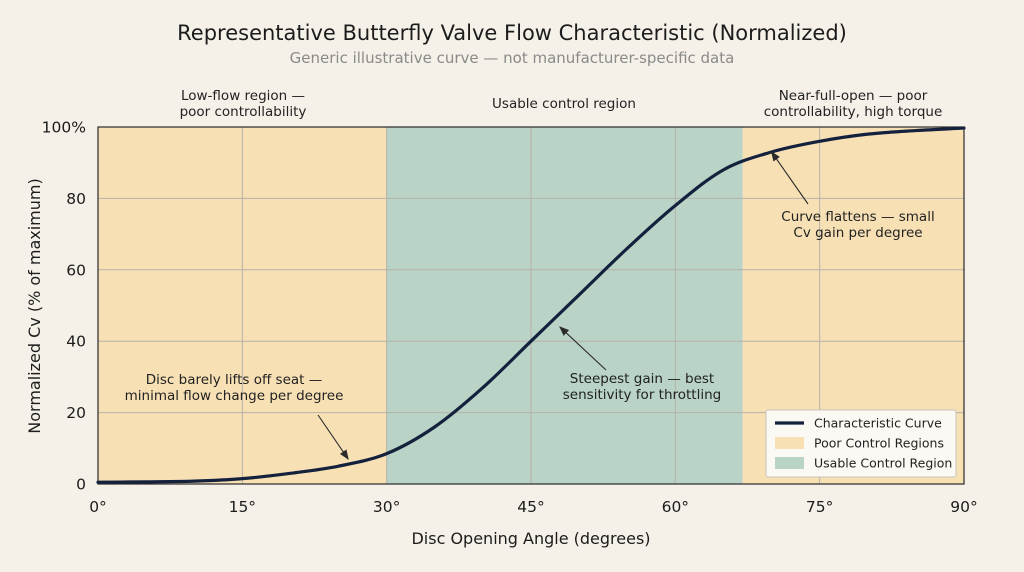 This screenshot has width=1024, height=572. Describe the element at coordinates (819, 507) in the screenshot. I see `x-tick-label-5: 75°` at that location.